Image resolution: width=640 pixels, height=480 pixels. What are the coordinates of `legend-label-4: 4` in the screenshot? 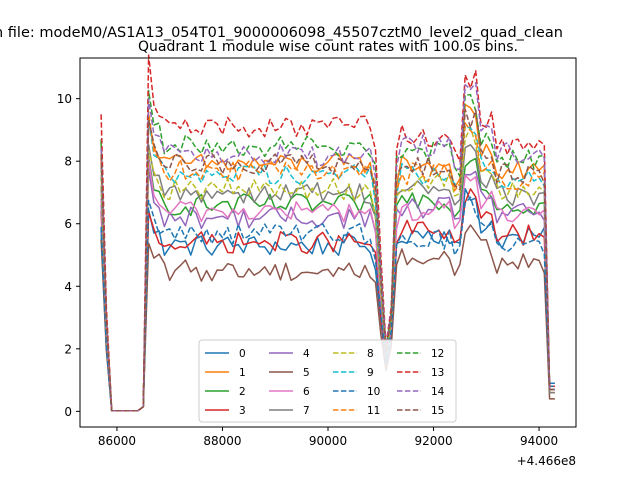 It's located at (306, 354).